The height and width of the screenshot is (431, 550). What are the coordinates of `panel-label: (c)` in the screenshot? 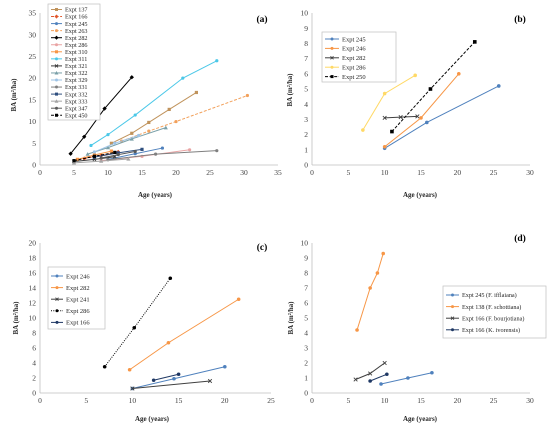 It's located at (262, 247).